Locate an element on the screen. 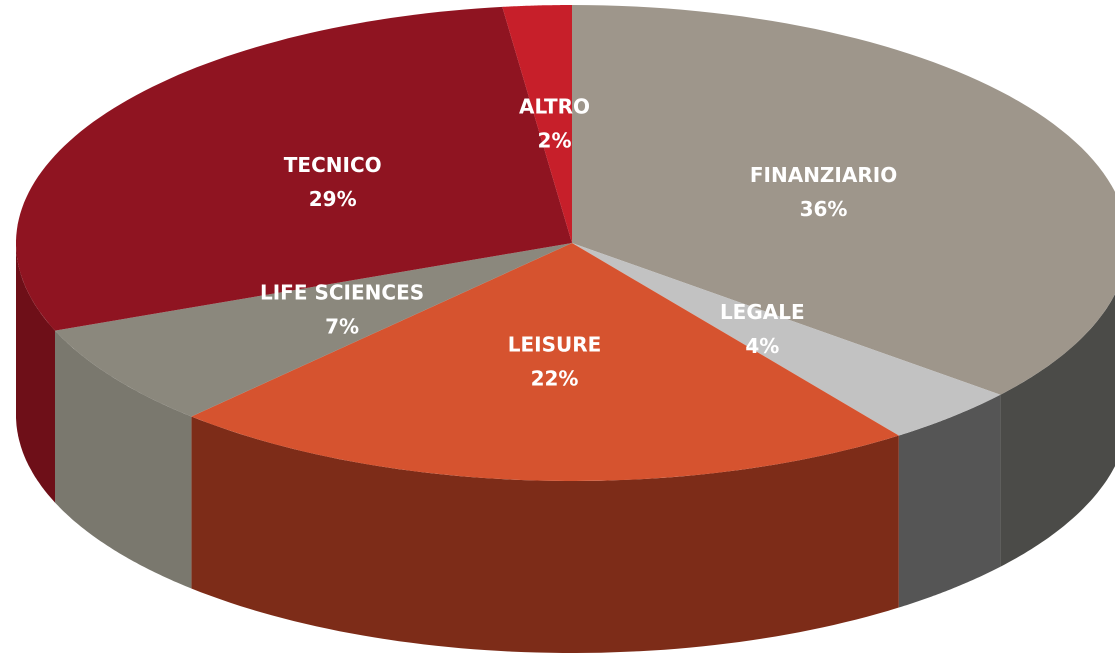  slice-label: LEGALE is located at coordinates (762, 312).